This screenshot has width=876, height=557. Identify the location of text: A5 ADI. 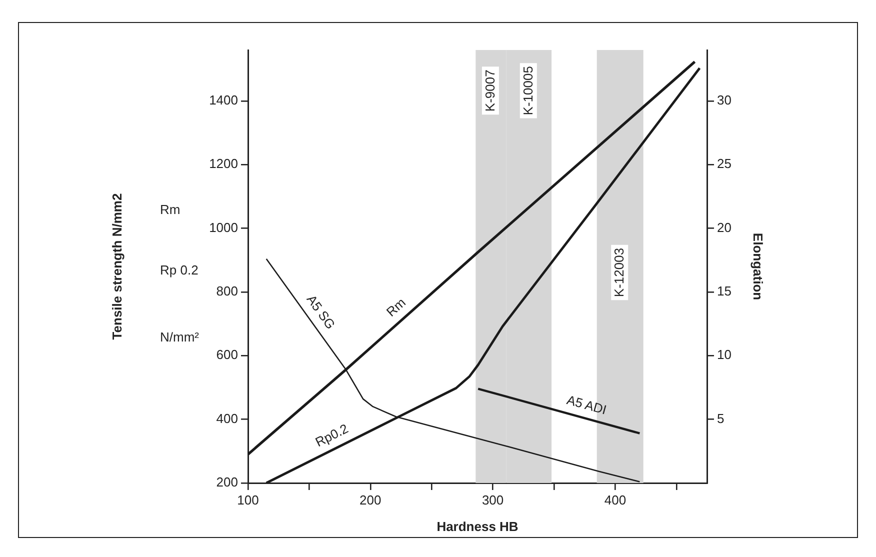
(586, 405).